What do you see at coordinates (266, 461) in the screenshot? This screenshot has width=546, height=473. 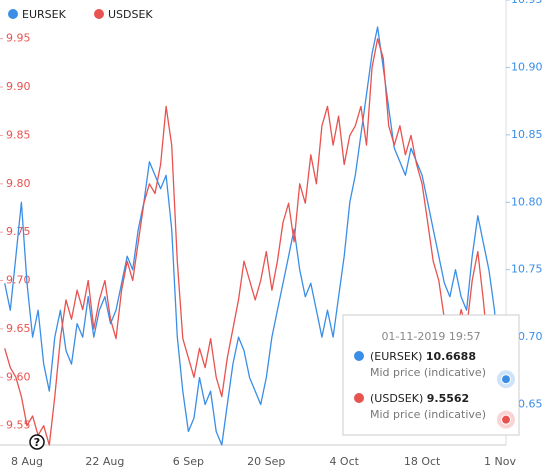 I see `x-tick-label: 20 Sep` at bounding box center [266, 461].